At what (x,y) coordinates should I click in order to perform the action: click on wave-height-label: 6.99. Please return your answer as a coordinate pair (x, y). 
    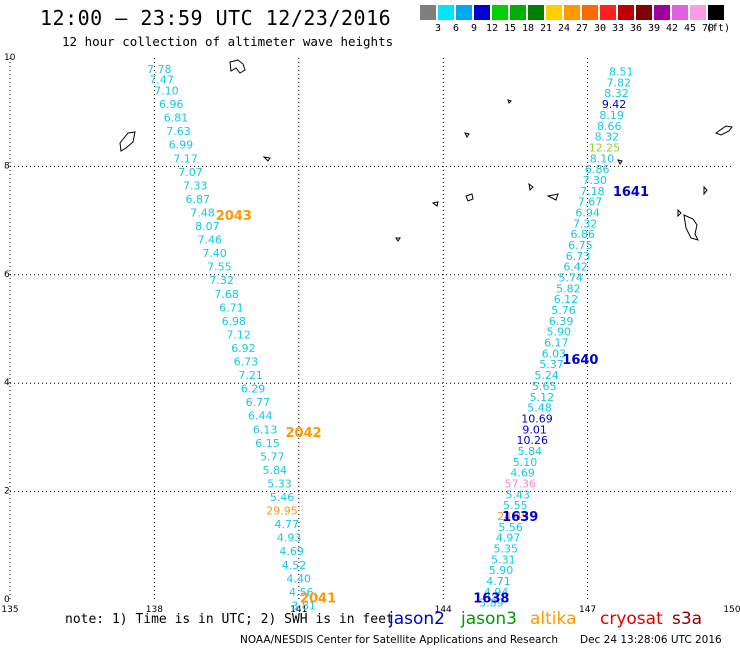
    Looking at the image, I should click on (181, 145).